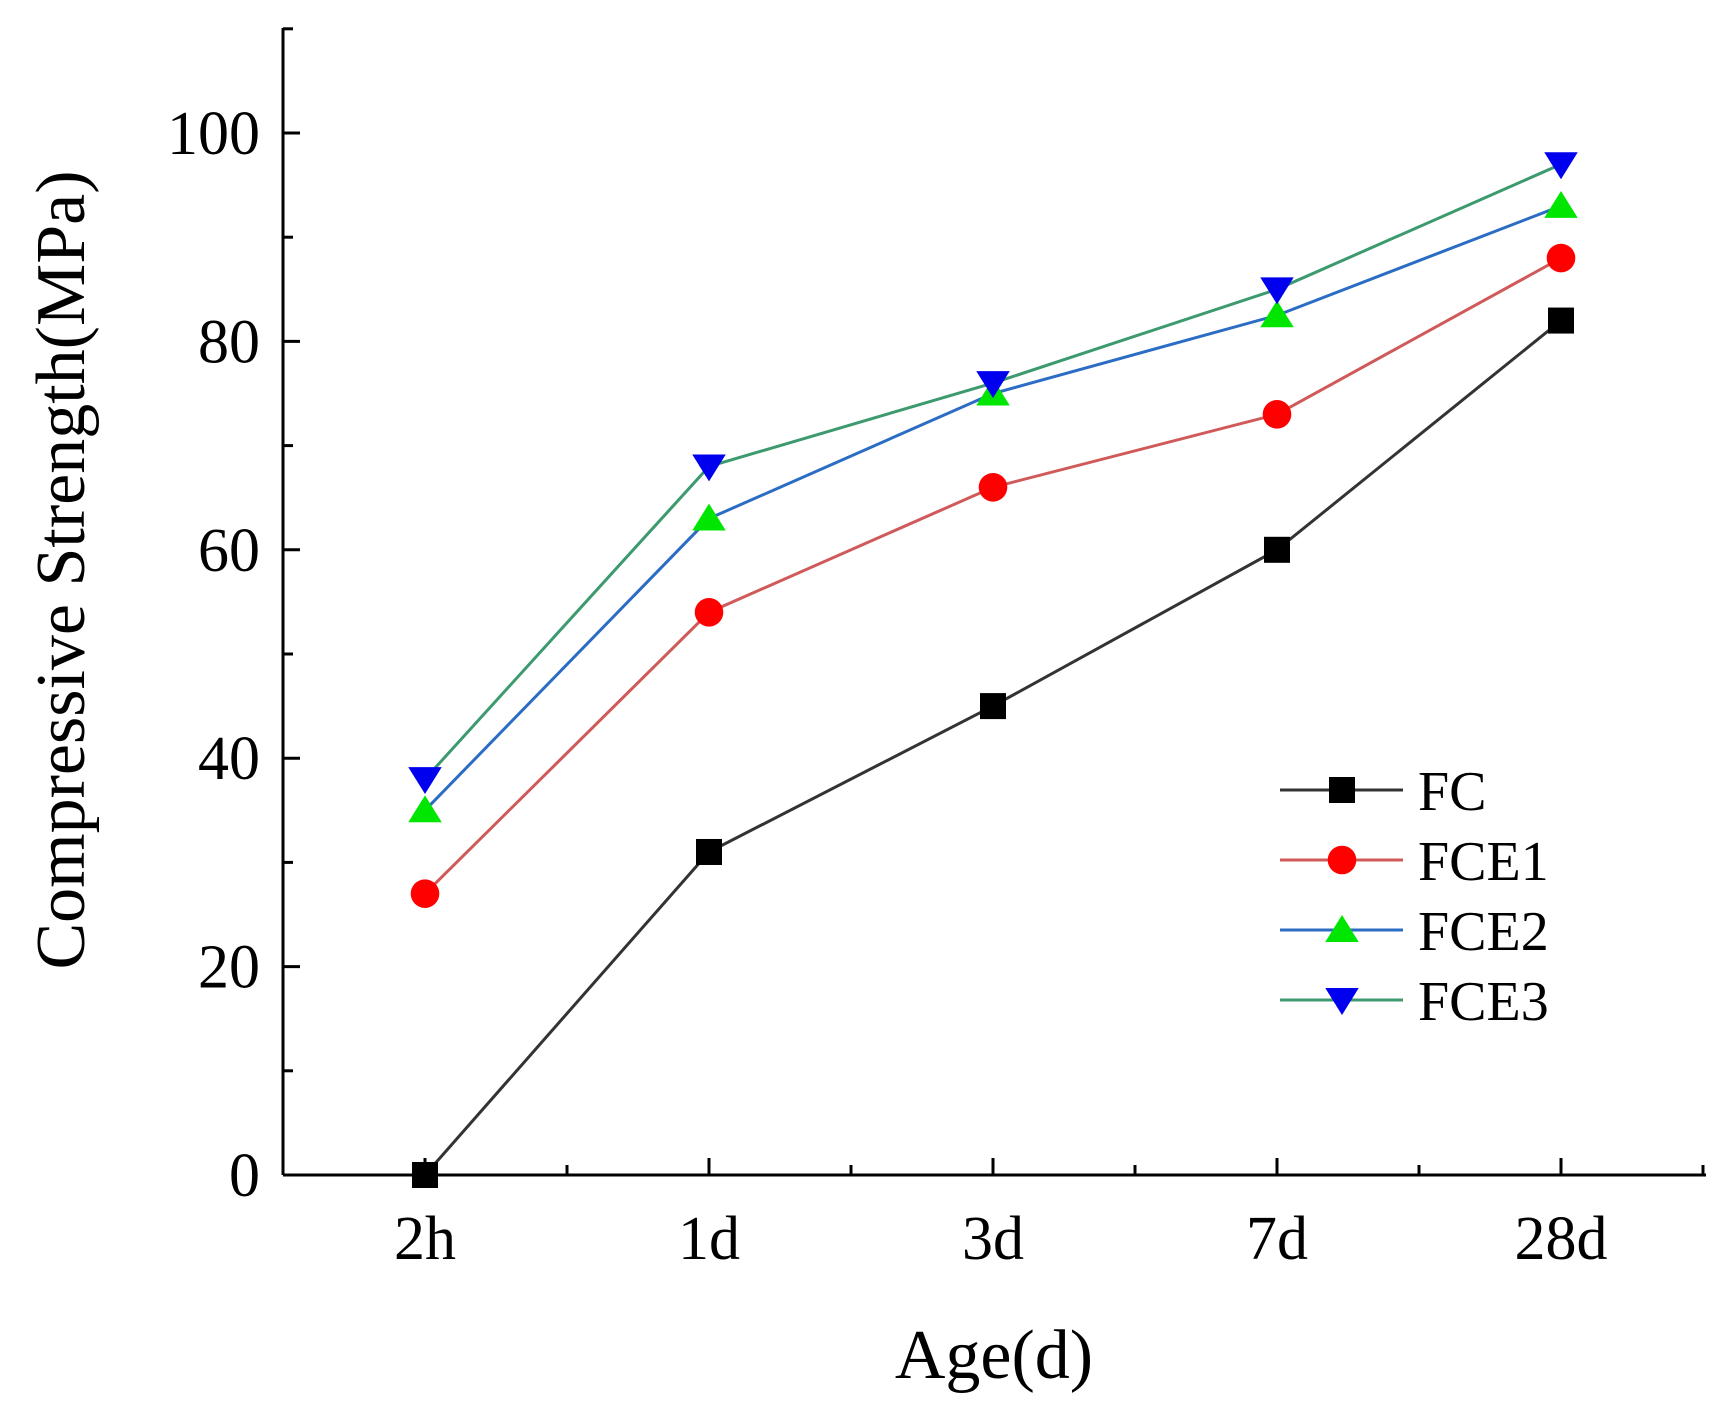 This screenshot has width=1724, height=1402. Describe the element at coordinates (1483, 1002) in the screenshot. I see `legend-label: FCE3` at that location.